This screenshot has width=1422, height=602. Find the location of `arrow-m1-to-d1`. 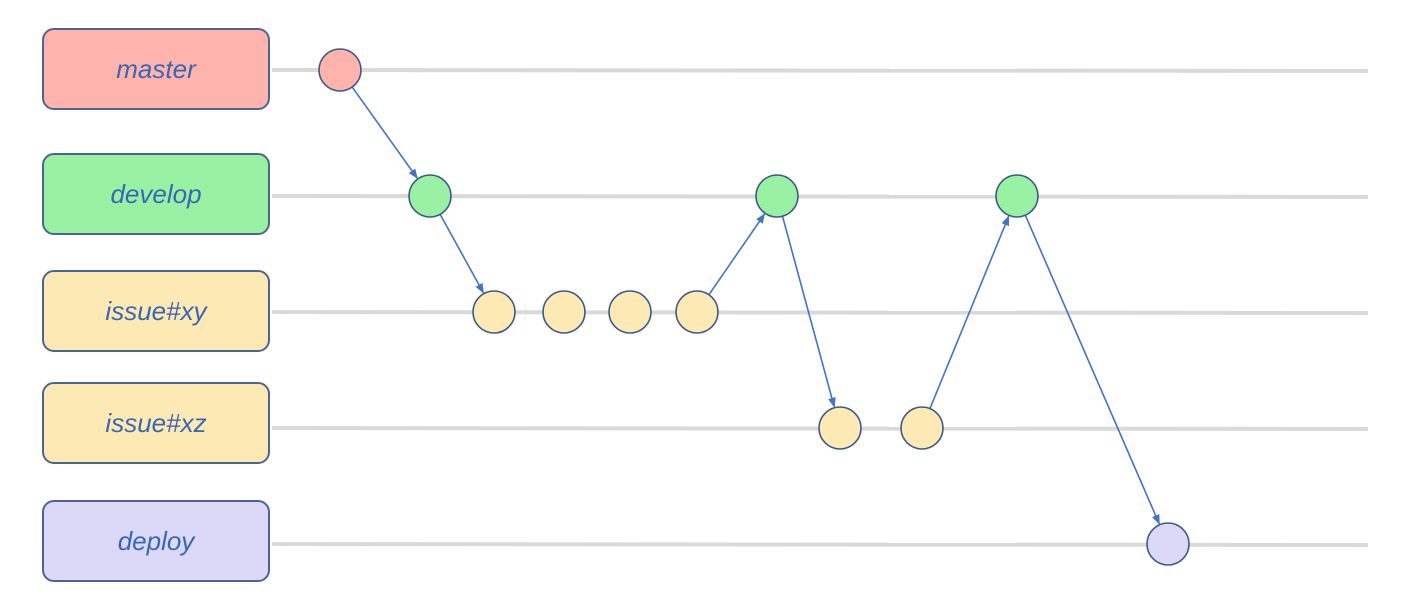

arrow-m1-to-d1 is located at coordinates (384, 132).